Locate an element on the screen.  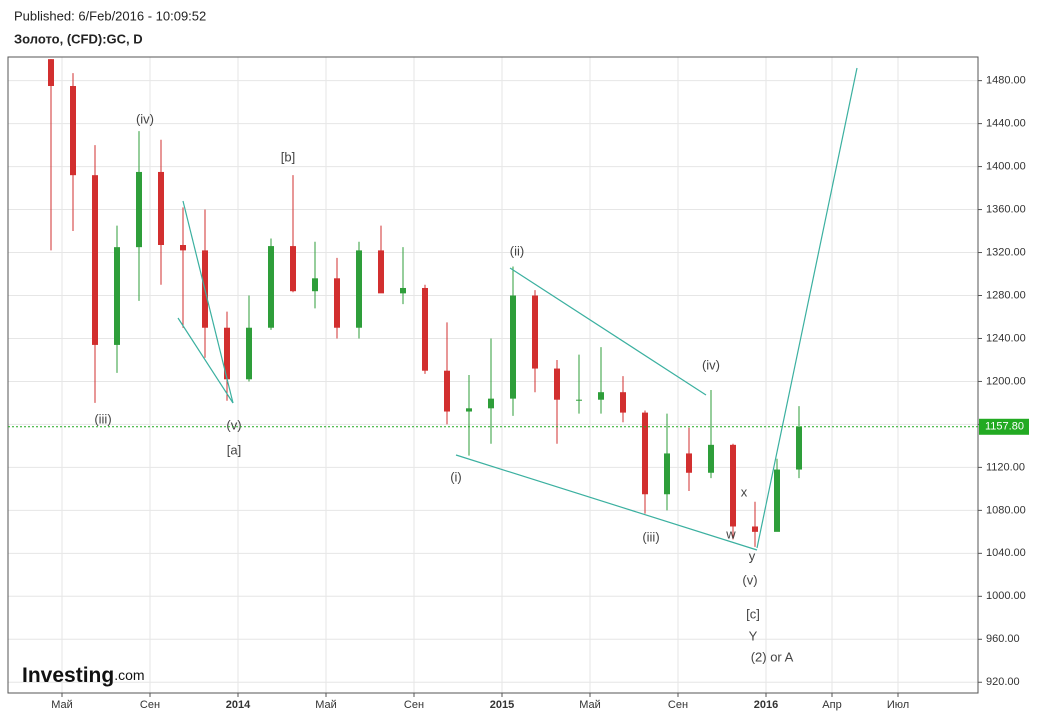
current-price-label: 1157.80 is located at coordinates (1004, 427).